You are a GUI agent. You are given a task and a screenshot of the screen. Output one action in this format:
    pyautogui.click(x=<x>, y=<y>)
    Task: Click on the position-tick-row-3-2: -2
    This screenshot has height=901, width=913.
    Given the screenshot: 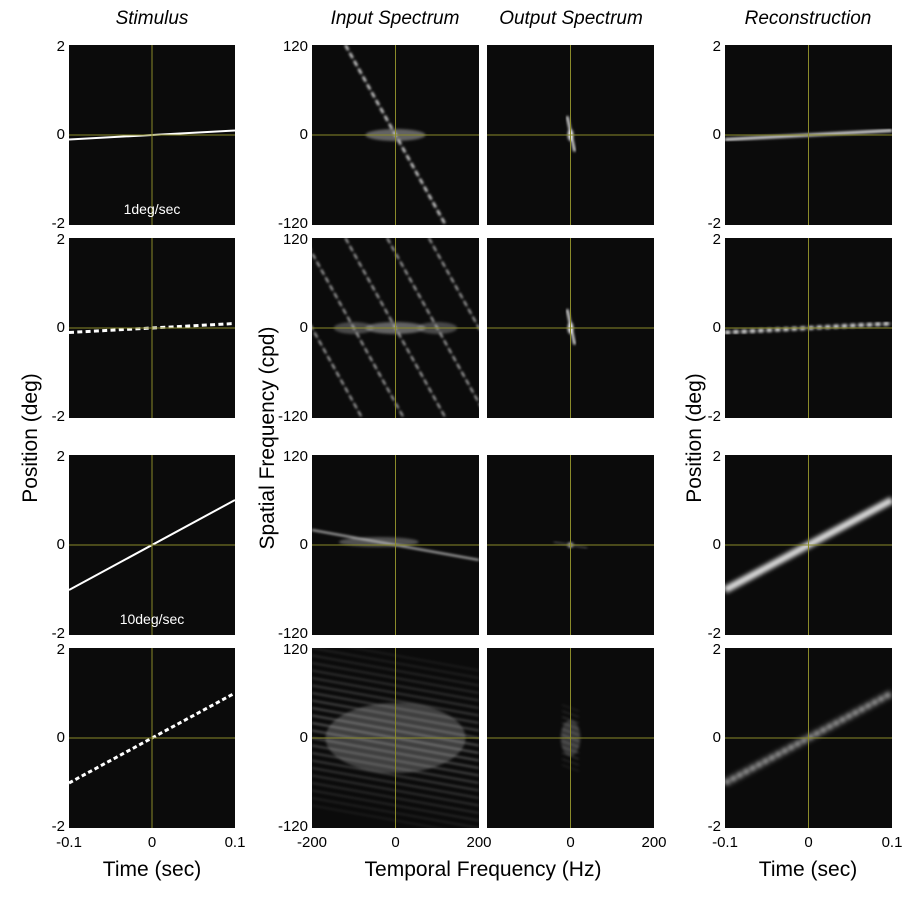 What is the action you would take?
    pyautogui.click(x=714, y=633)
    